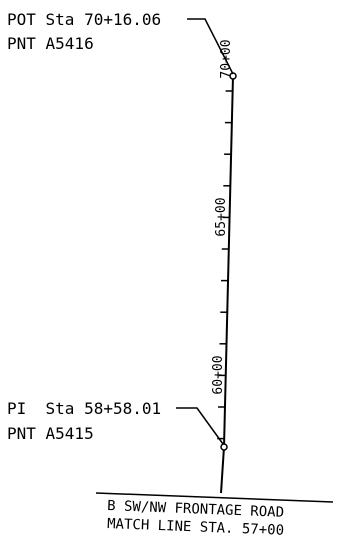 The height and width of the screenshot is (539, 343). What do you see at coordinates (214, 497) in the screenshot?
I see `match-line` at bounding box center [214, 497].